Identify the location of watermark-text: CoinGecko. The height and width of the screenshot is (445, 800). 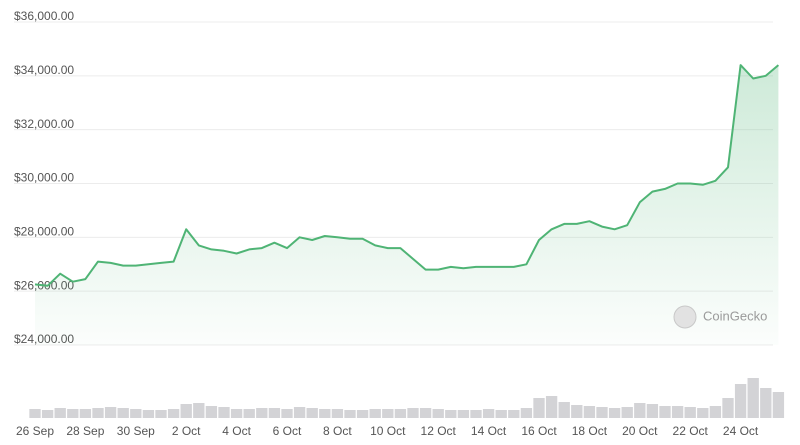
(735, 315).